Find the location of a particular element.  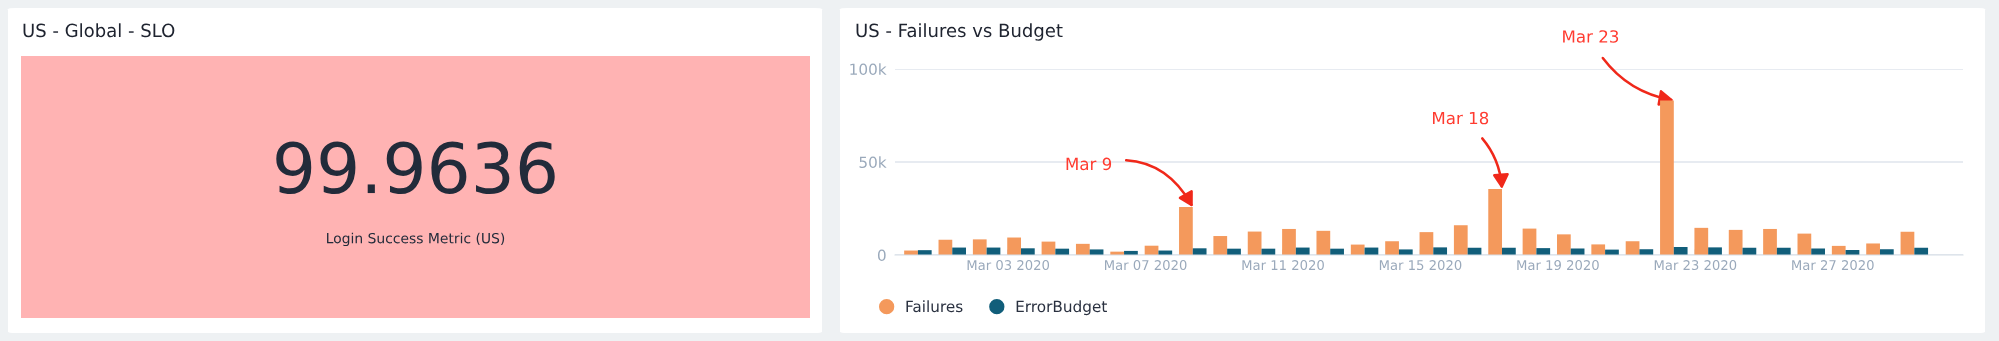

chart-title: US - Failures vs Budget is located at coordinates (959, 32).